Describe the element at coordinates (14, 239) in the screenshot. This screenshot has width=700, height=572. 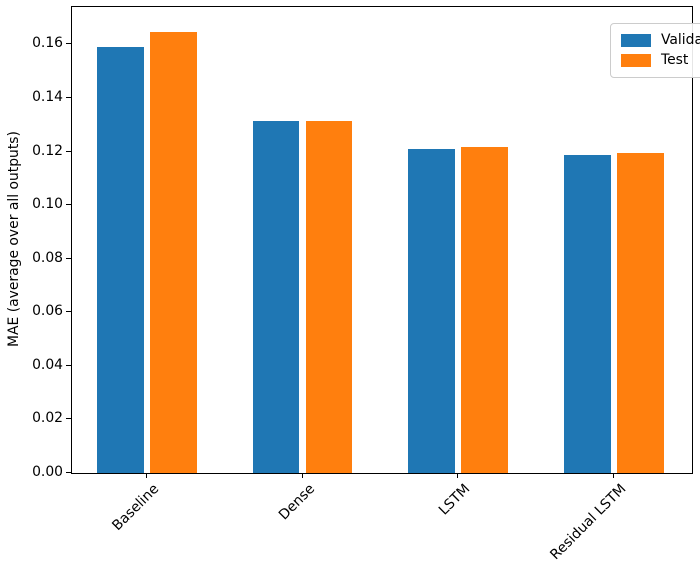
I see `y-axis-label: MAE (average over all outputs)` at that location.